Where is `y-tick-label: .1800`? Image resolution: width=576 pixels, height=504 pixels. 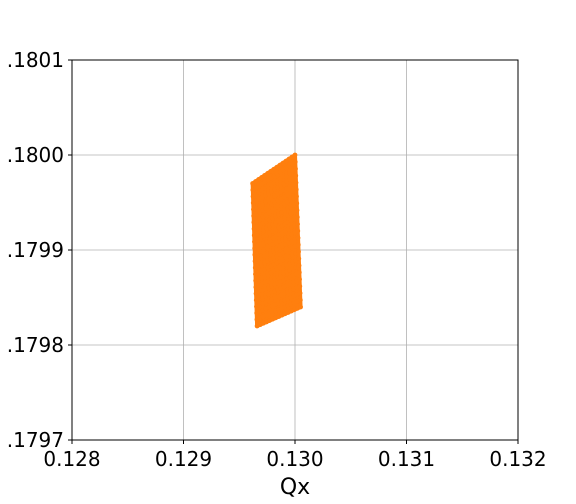
y-tick-label: .1800 is located at coordinates (35, 155).